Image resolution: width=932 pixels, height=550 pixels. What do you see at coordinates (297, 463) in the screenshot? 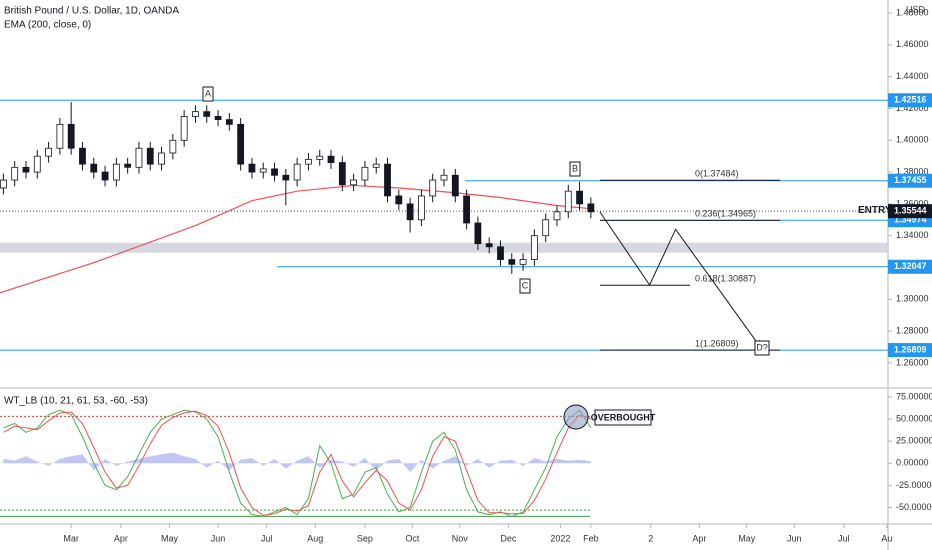
I see `wave-line` at bounding box center [297, 463].